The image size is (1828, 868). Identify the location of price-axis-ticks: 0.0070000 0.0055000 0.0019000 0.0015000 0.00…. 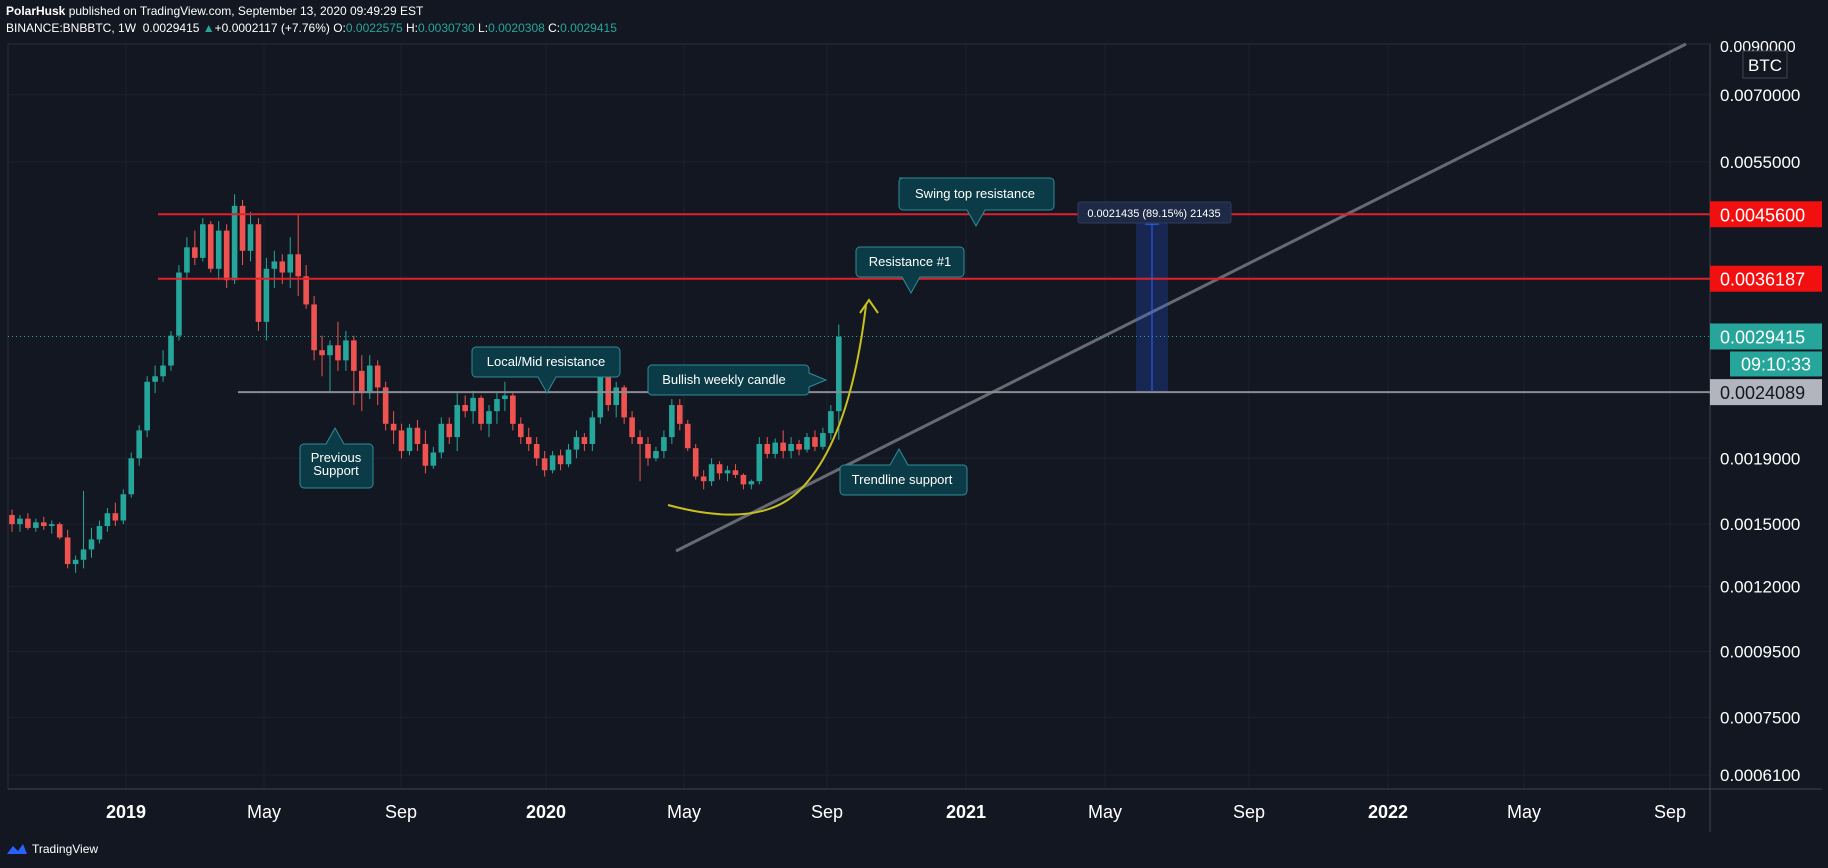
(1760, 435).